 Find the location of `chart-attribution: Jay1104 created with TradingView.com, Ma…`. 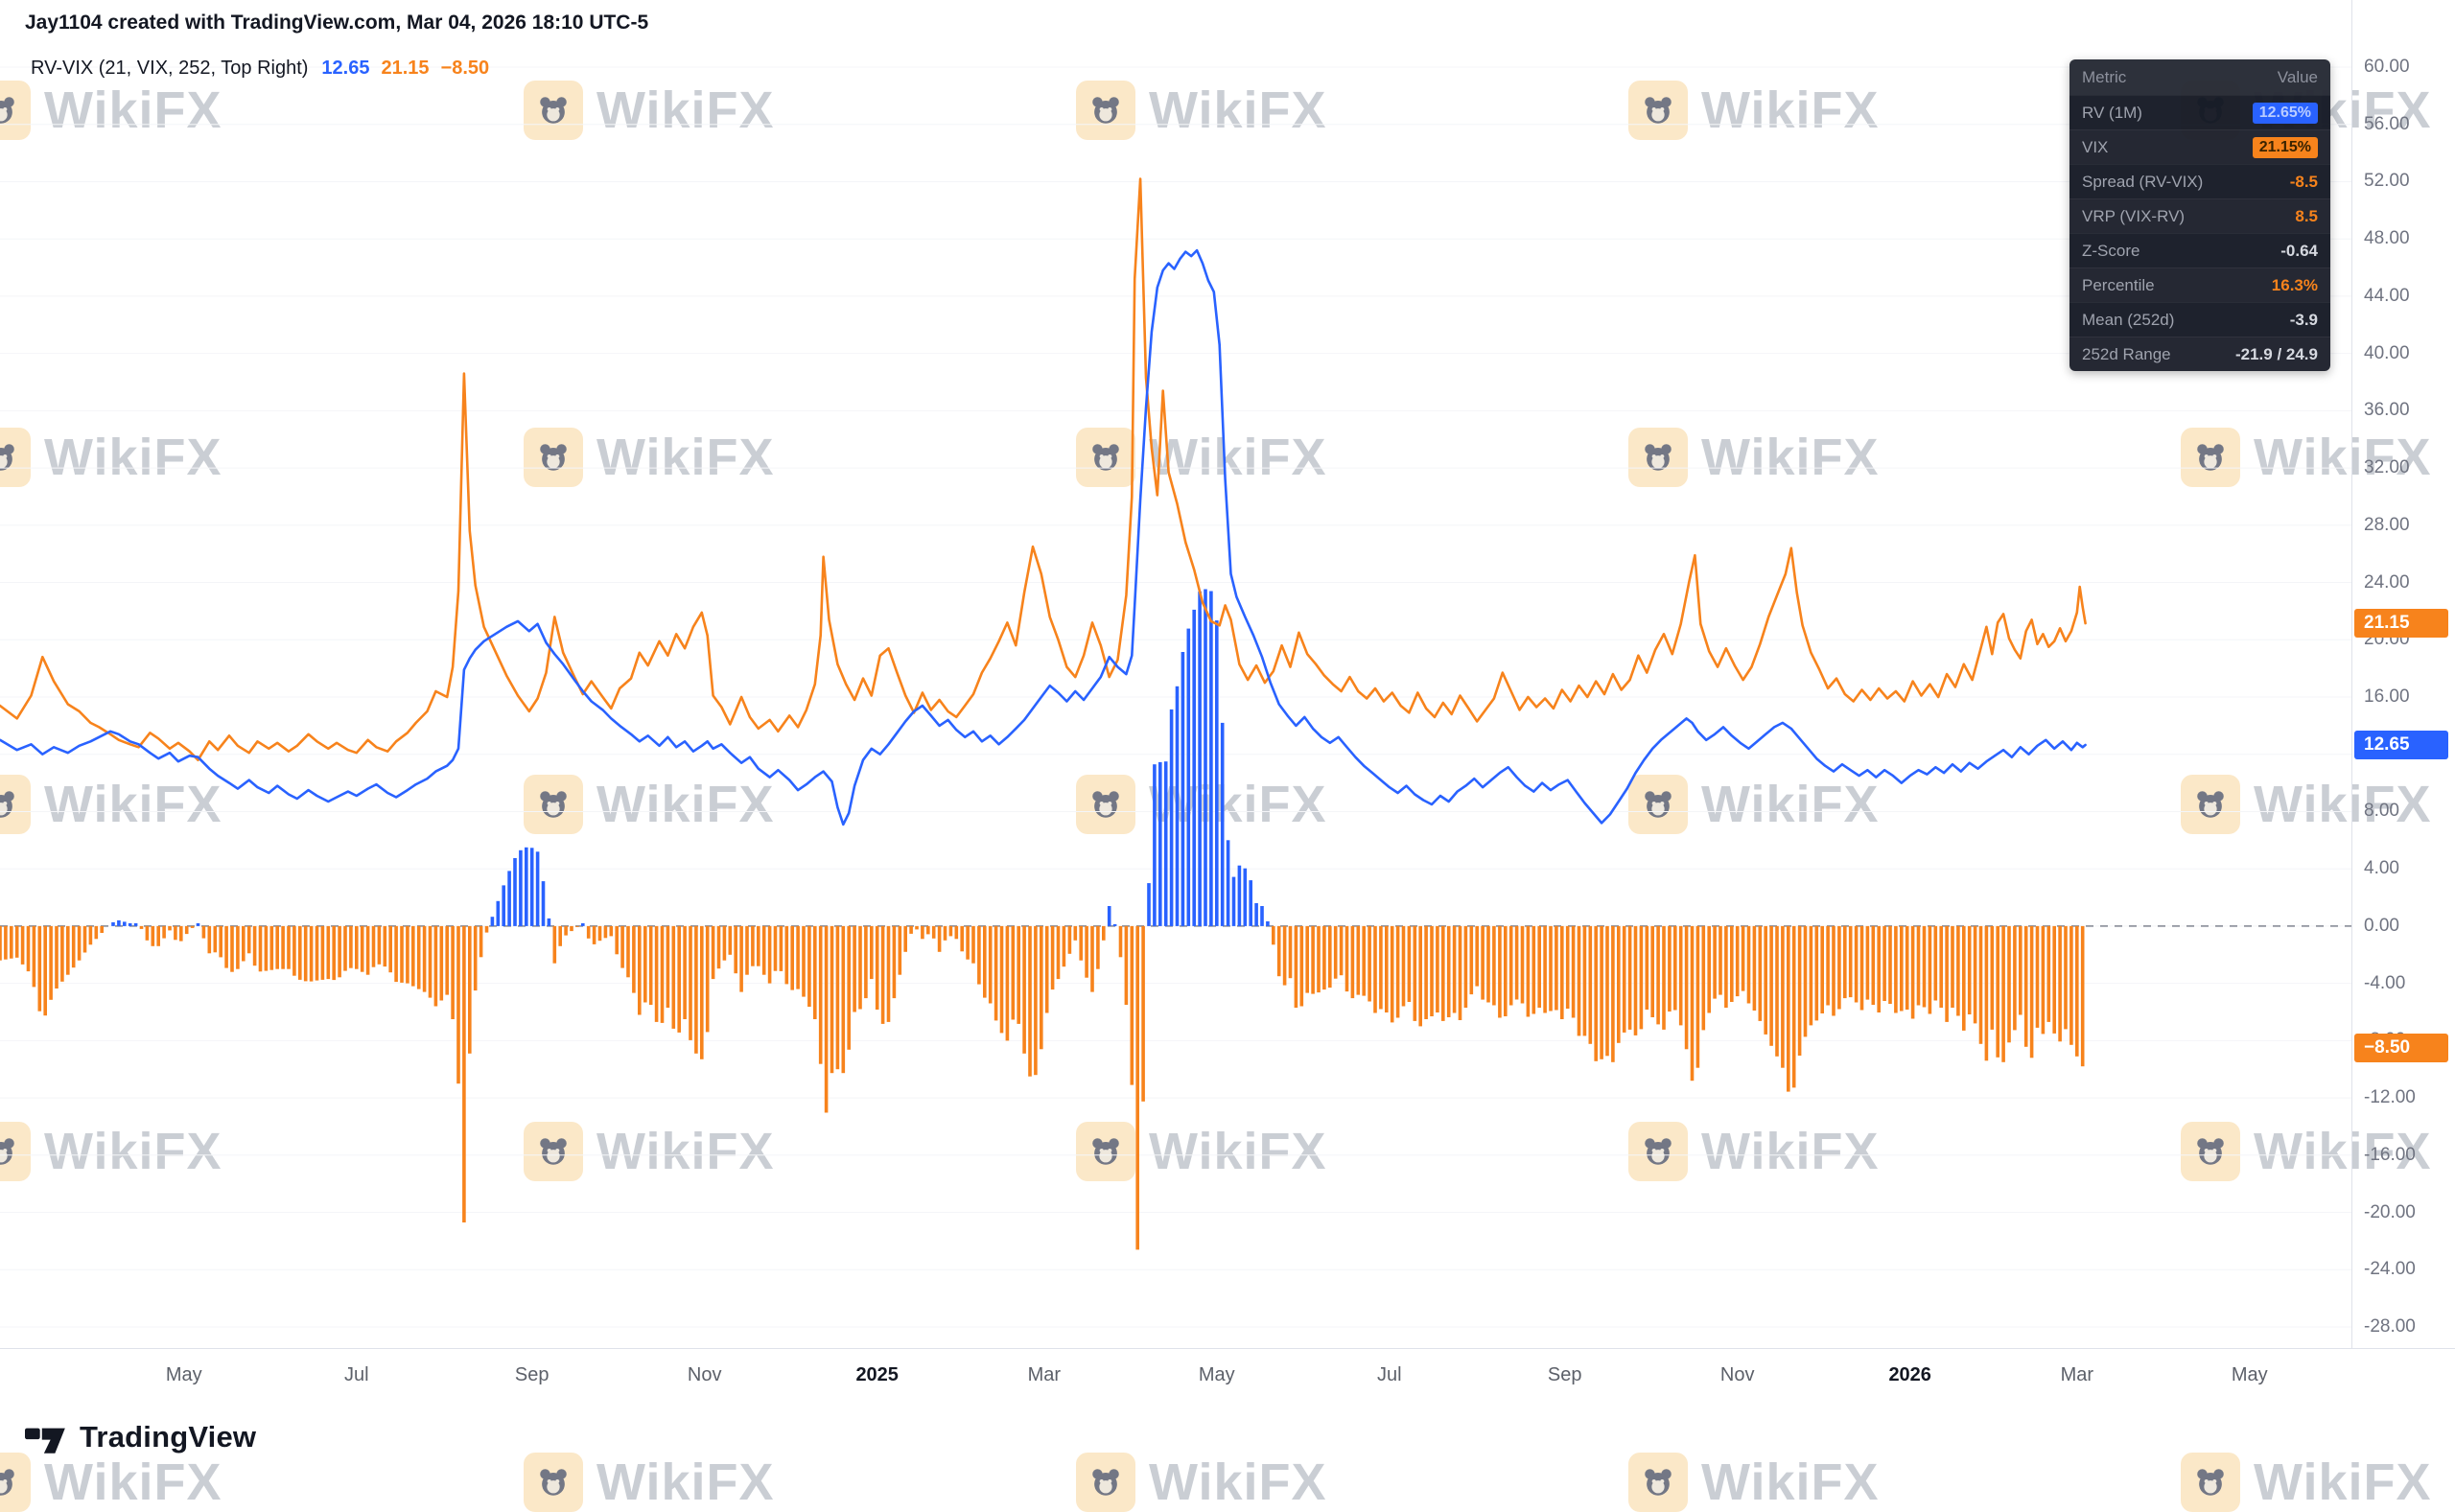

chart-attribution: Jay1104 created with TradingView.com, Ma… is located at coordinates (337, 23).